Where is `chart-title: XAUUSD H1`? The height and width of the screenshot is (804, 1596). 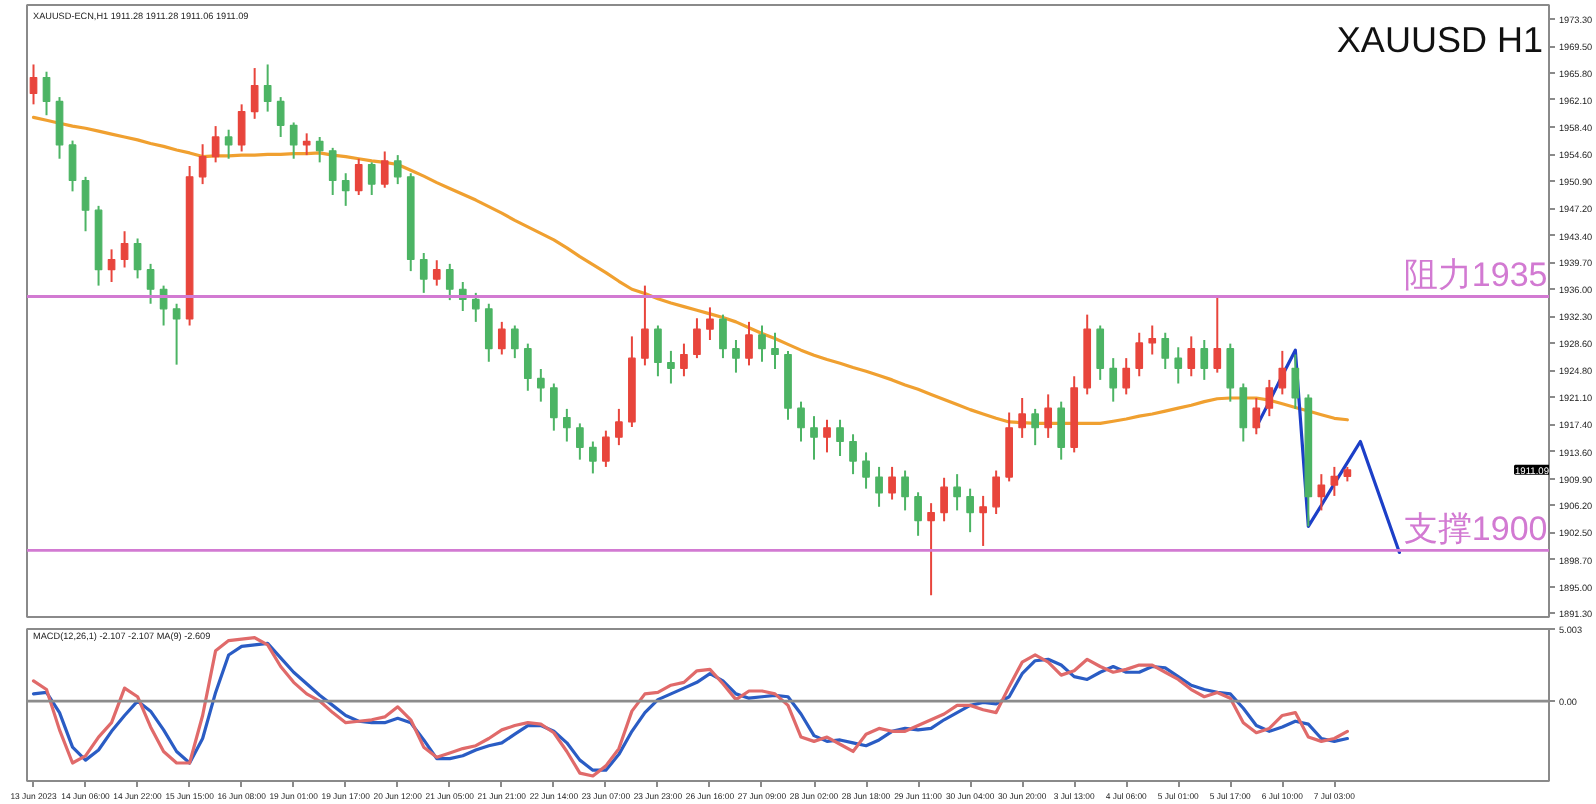 chart-title: XAUUSD H1 is located at coordinates (1439, 40).